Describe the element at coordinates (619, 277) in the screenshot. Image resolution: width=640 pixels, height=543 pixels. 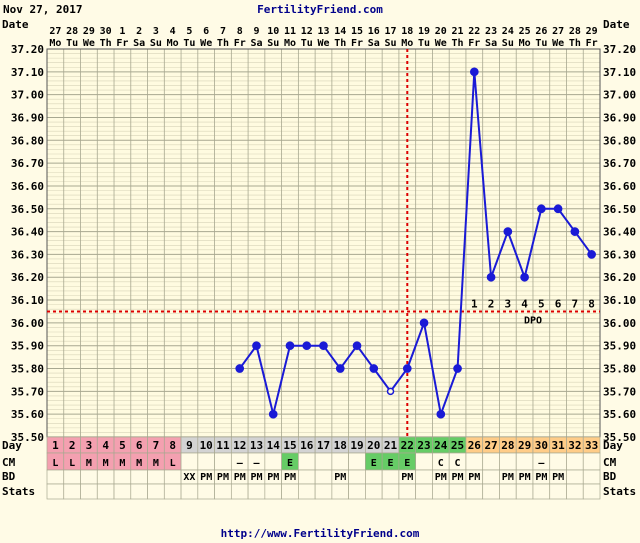
I see `y-tick-label-right: 36.20` at that location.